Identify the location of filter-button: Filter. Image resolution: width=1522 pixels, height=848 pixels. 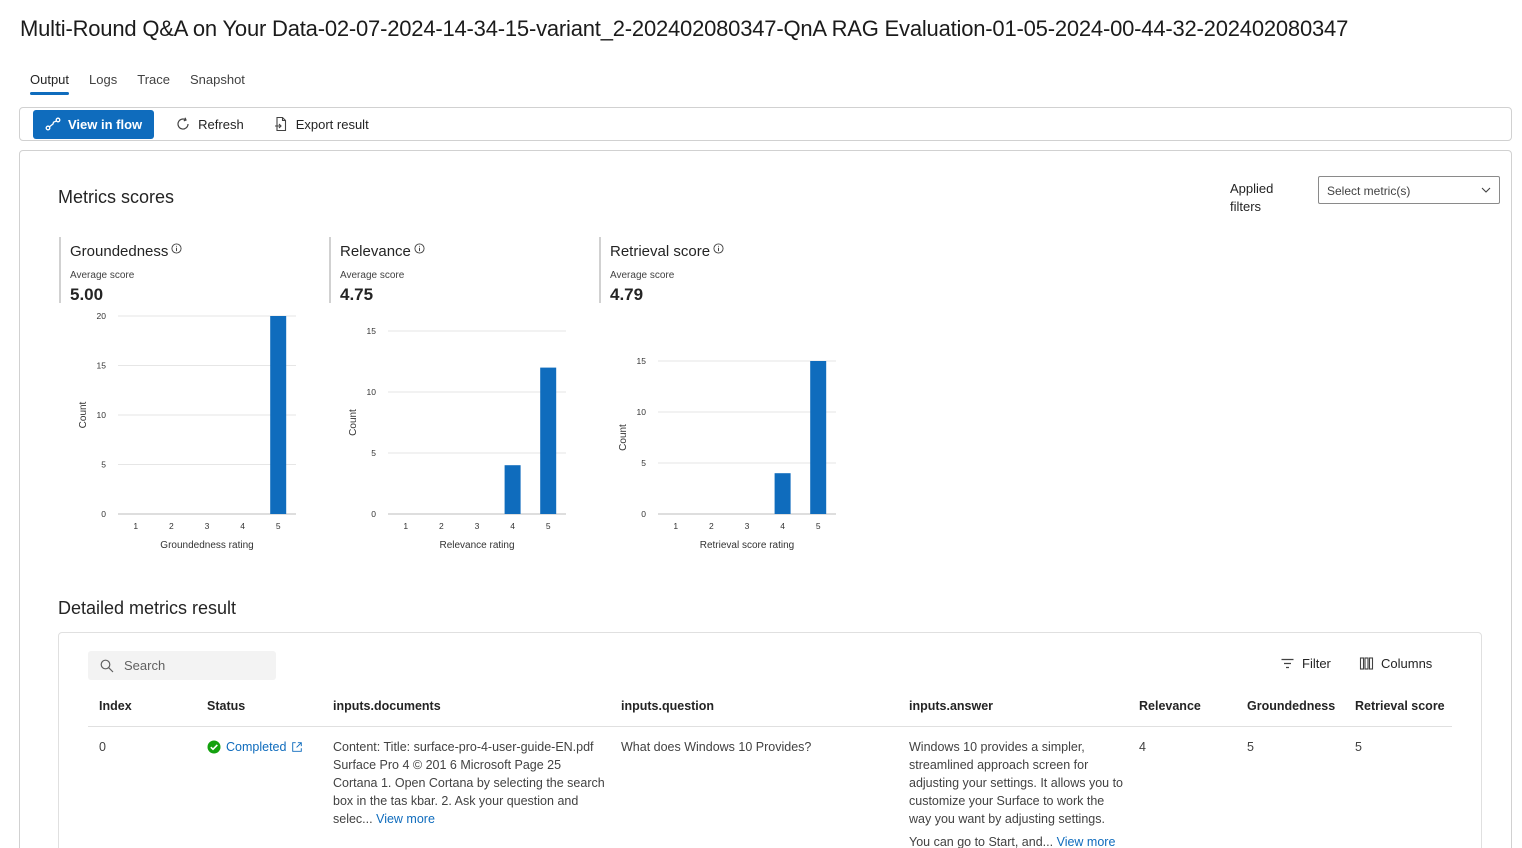
(1305, 663).